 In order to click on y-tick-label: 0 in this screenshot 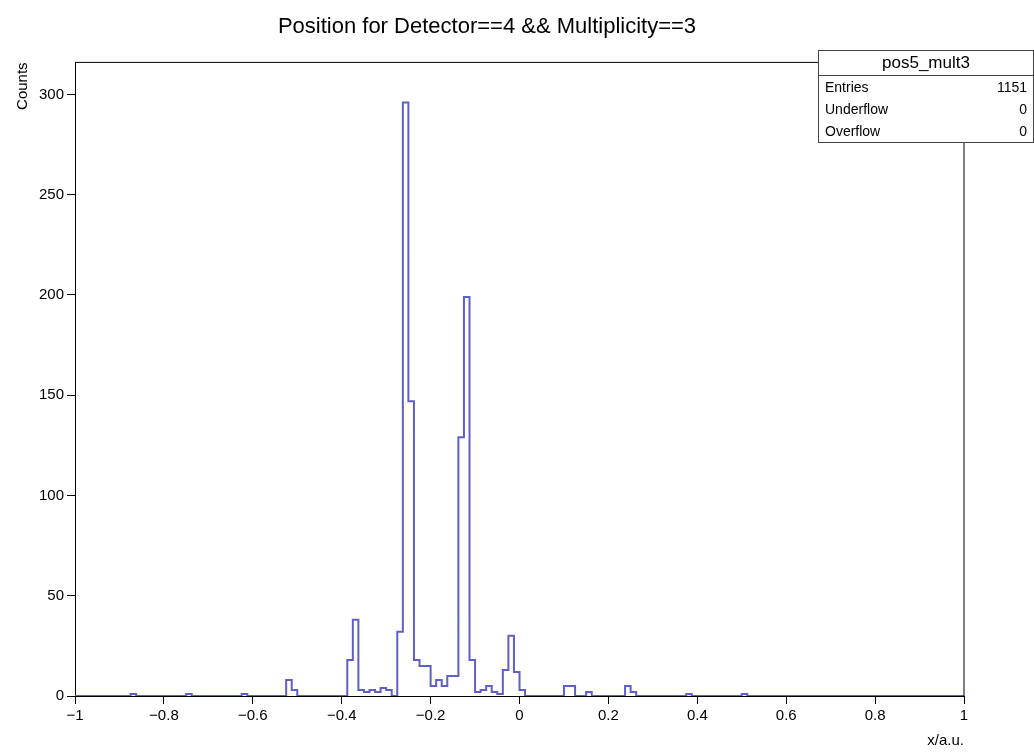, I will do `click(60, 695)`.